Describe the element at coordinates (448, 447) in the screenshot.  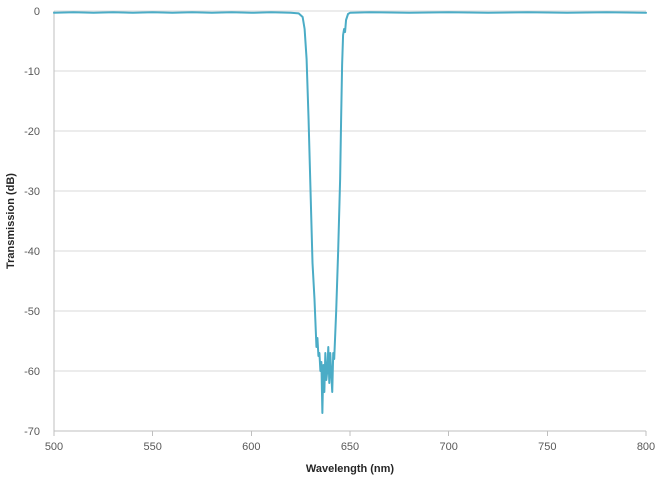
I see `x-tick-label: 700` at that location.